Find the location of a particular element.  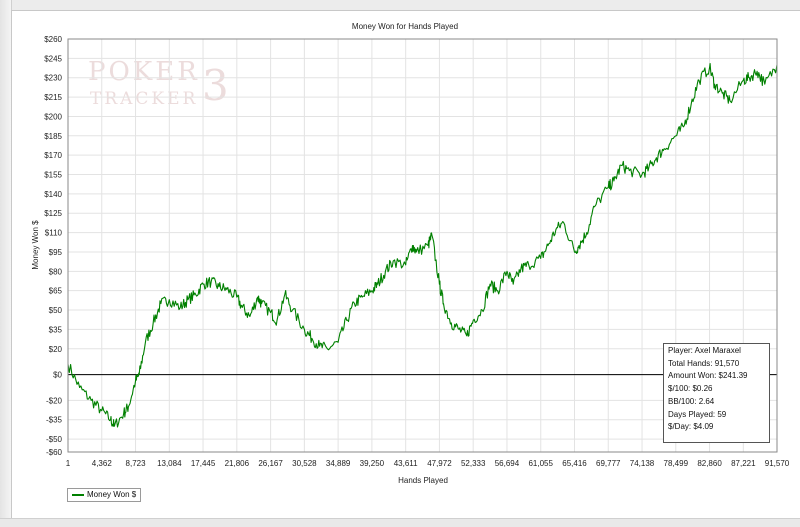

x-axis-title: Hands Played is located at coordinates (423, 480).